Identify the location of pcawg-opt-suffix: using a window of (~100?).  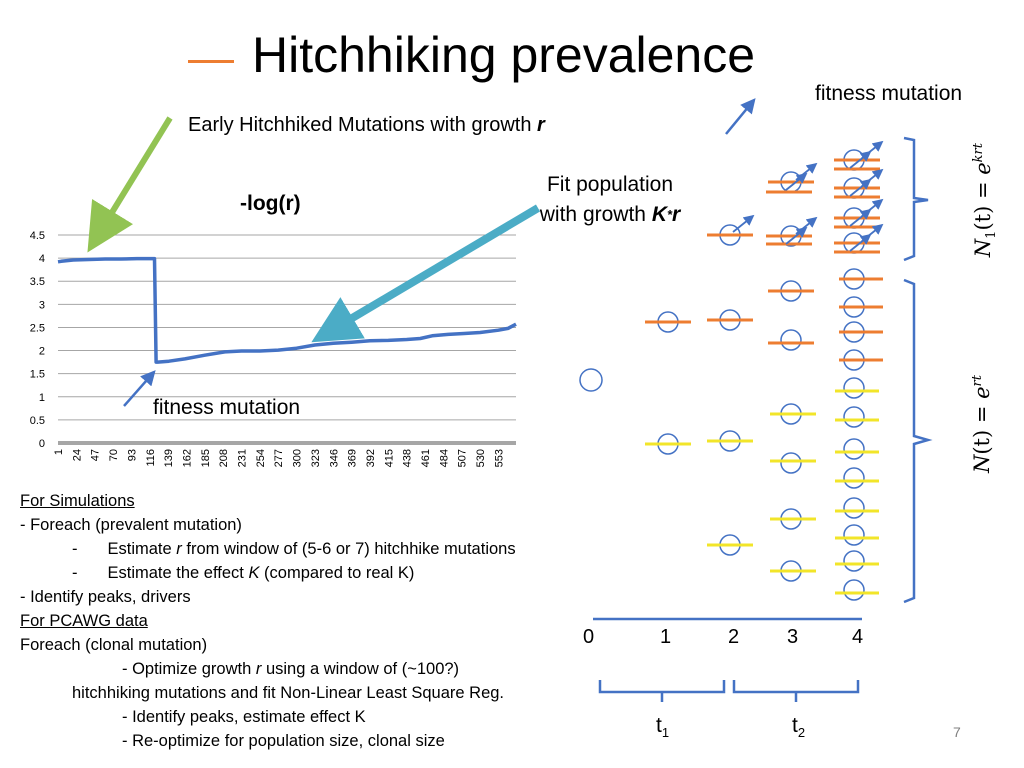
(360, 669).